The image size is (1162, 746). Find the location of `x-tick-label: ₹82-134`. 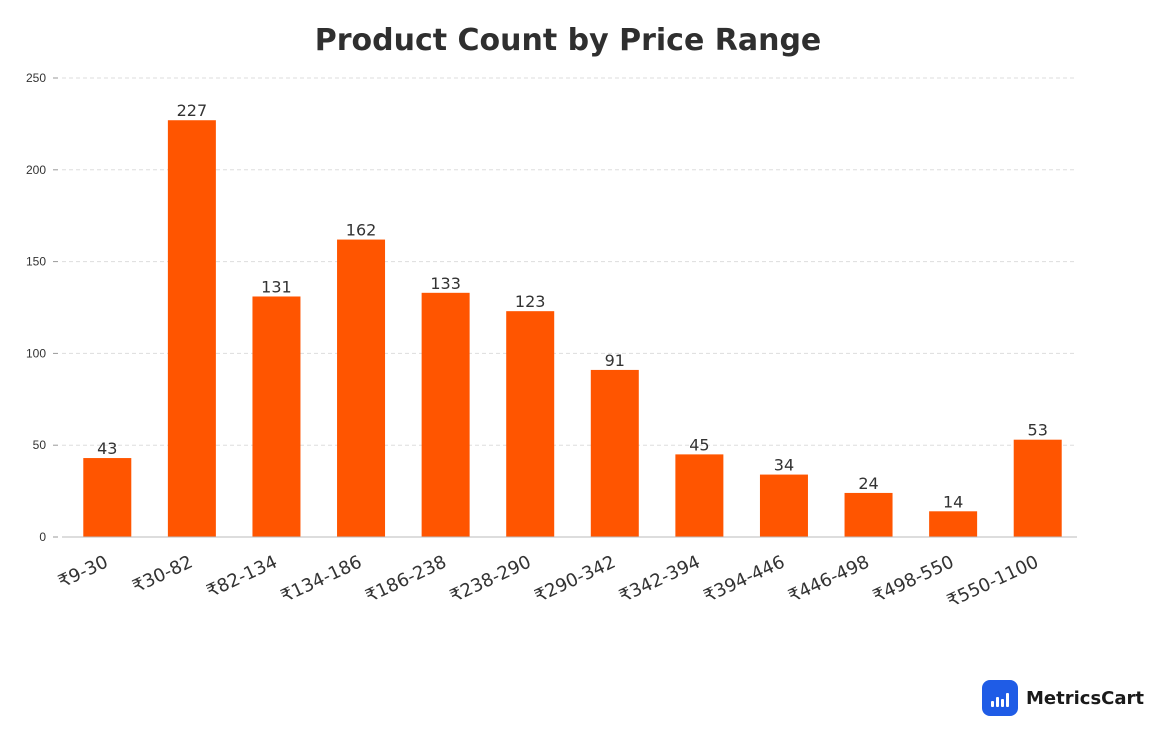

x-tick-label: ₹82-134 is located at coordinates (242, 576).